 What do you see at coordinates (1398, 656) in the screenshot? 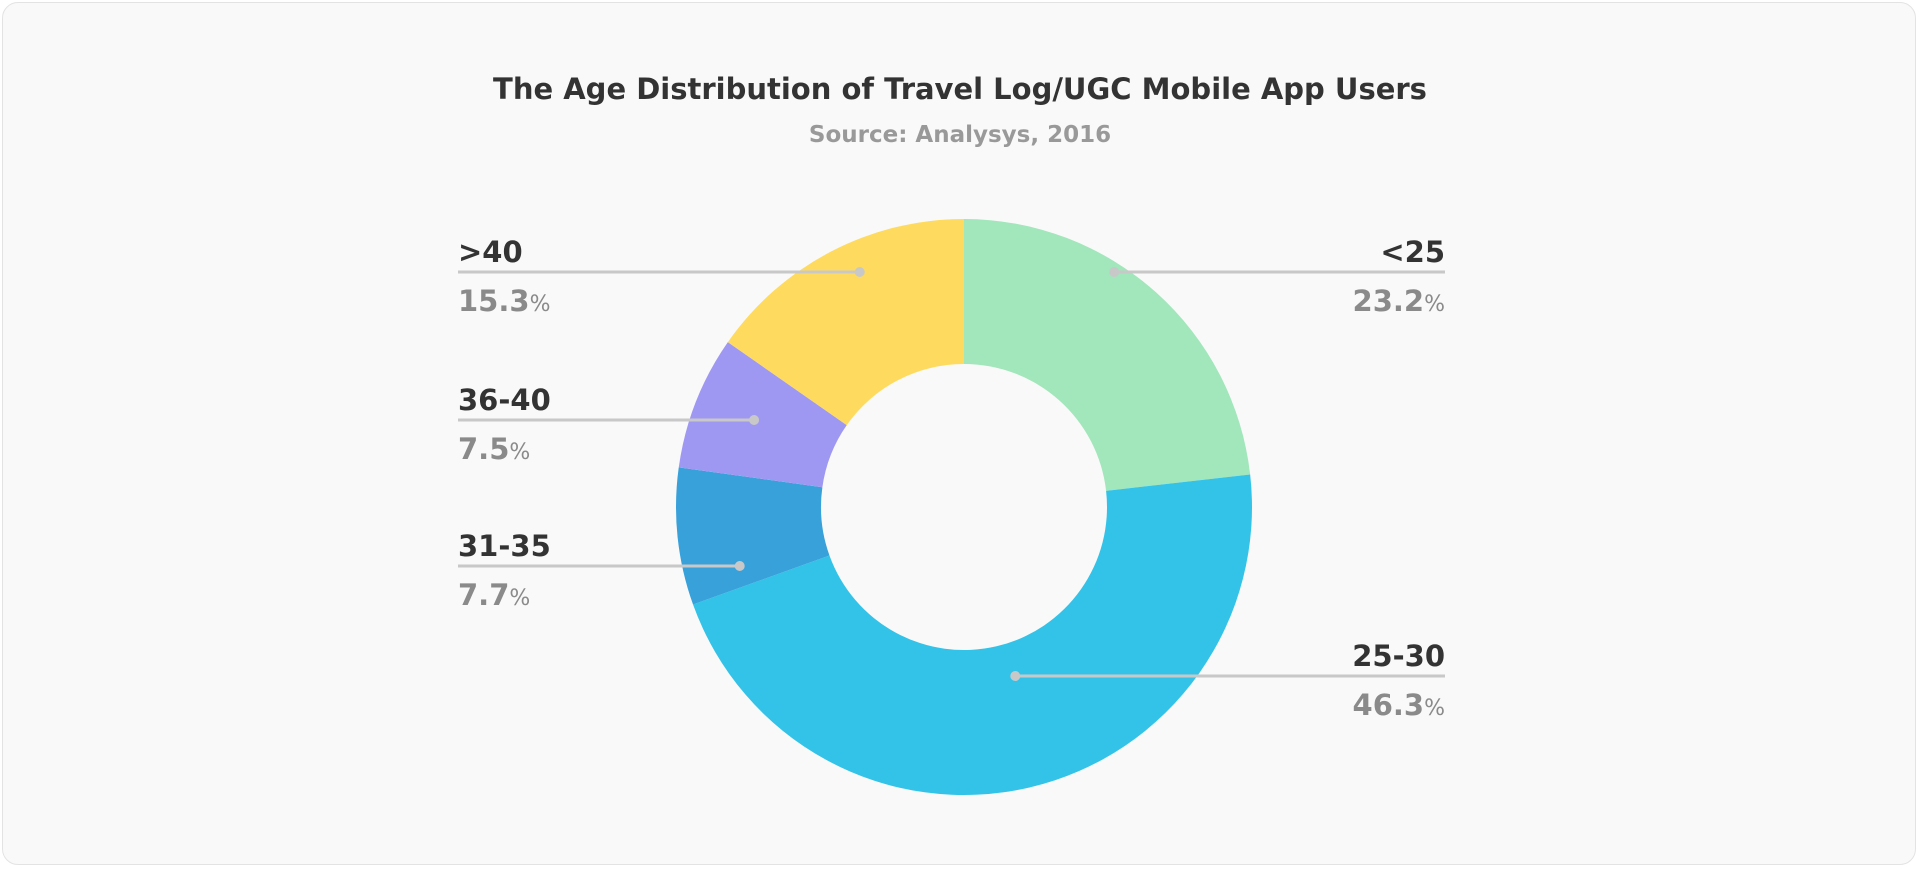
I see `category-label: 25-30` at bounding box center [1398, 656].